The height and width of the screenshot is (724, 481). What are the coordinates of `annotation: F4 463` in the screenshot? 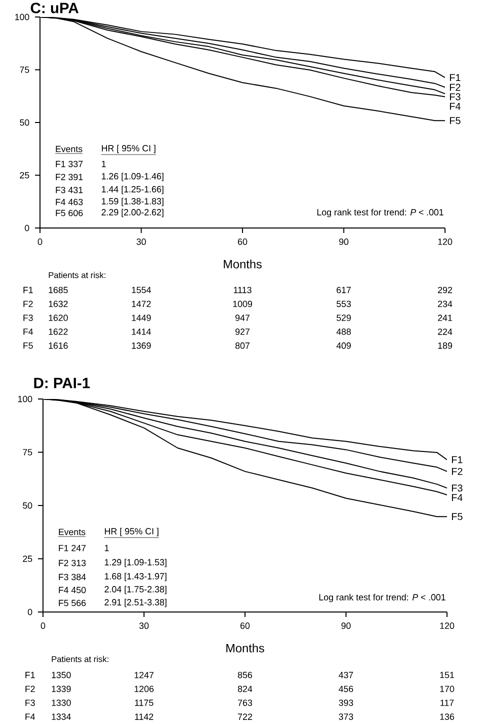 It's located at (69, 202).